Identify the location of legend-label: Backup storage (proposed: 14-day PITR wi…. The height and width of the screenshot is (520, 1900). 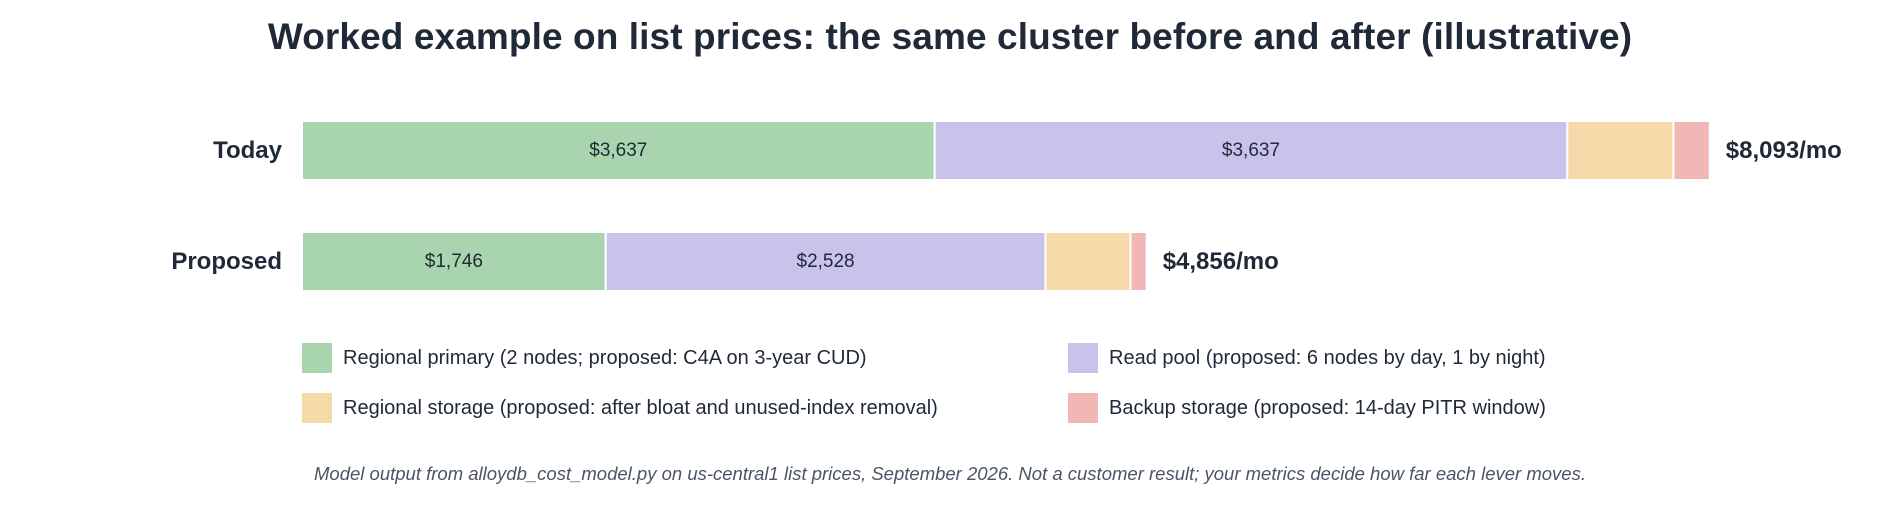
(1327, 407).